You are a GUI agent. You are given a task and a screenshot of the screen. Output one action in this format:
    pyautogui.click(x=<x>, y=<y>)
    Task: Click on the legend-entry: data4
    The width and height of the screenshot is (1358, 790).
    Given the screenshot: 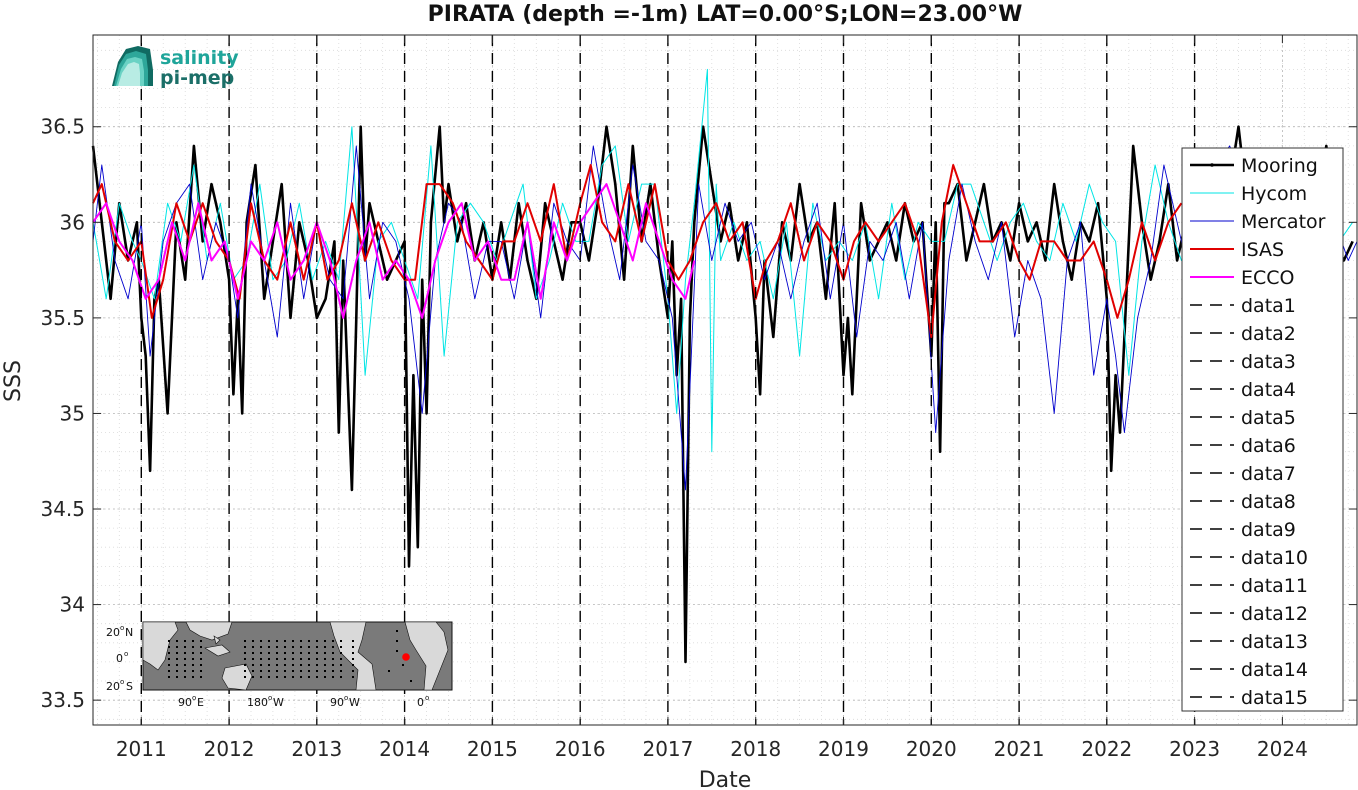 What is the action you would take?
    pyautogui.click(x=1243, y=390)
    